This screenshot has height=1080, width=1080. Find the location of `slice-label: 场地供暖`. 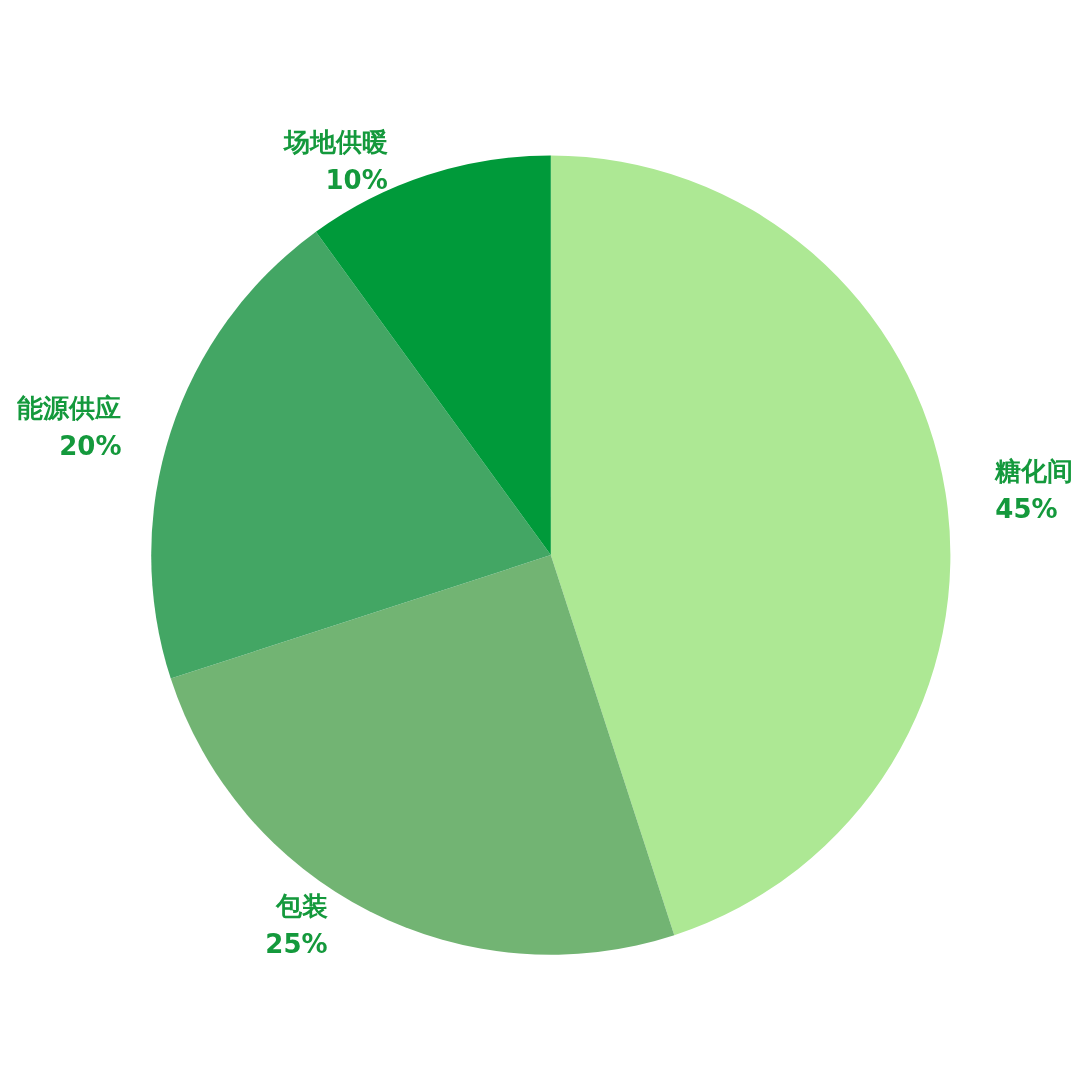

slice-label: 场地供暖 is located at coordinates (334, 141).